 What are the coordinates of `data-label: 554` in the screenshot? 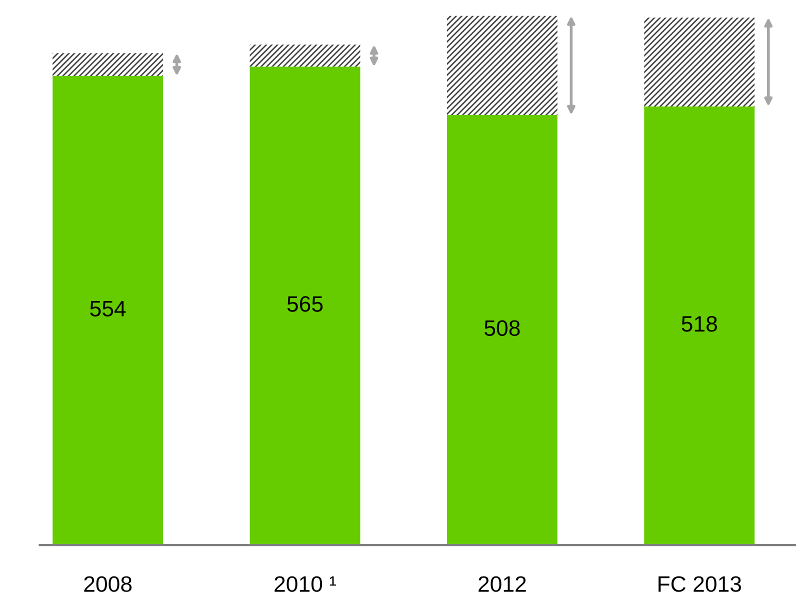 It's located at (108, 308).